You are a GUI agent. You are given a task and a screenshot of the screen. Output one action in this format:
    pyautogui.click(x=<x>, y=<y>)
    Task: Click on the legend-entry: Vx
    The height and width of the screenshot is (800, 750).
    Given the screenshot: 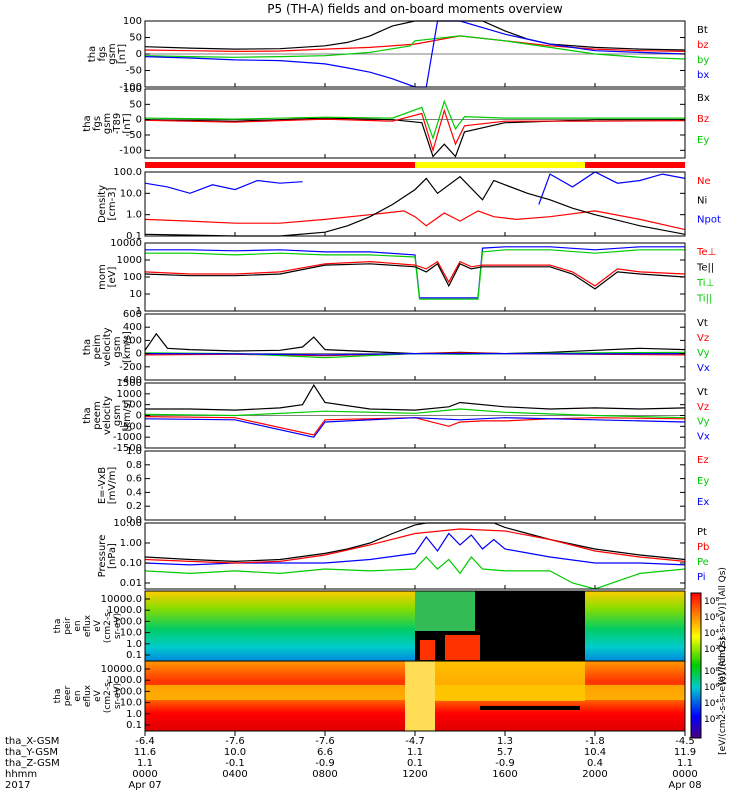 What is the action you would take?
    pyautogui.click(x=703, y=368)
    